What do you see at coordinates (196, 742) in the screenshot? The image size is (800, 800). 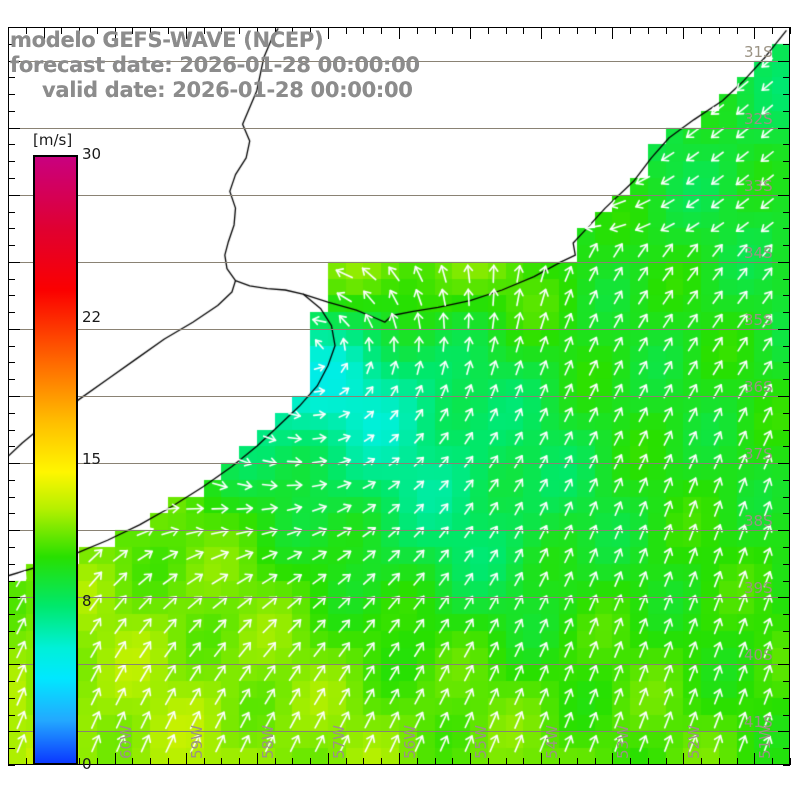 I see `lon-label-59W: 59W` at bounding box center [196, 742].